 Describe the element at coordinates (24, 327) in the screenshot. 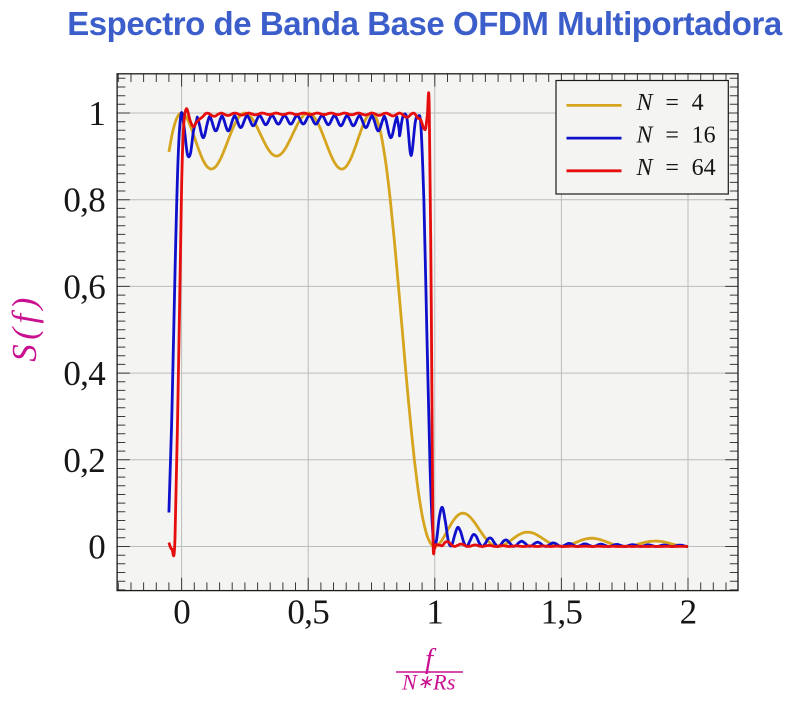

I see `svg-text: S(f)` at that location.